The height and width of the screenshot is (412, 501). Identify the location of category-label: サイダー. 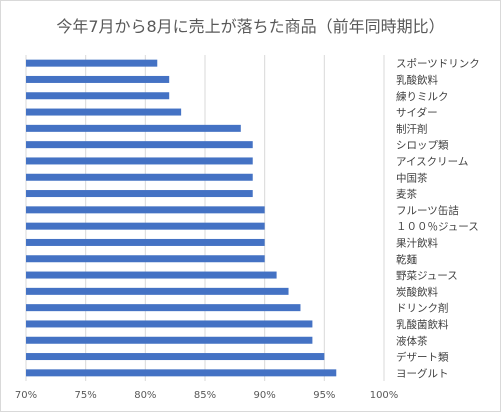
(417, 112).